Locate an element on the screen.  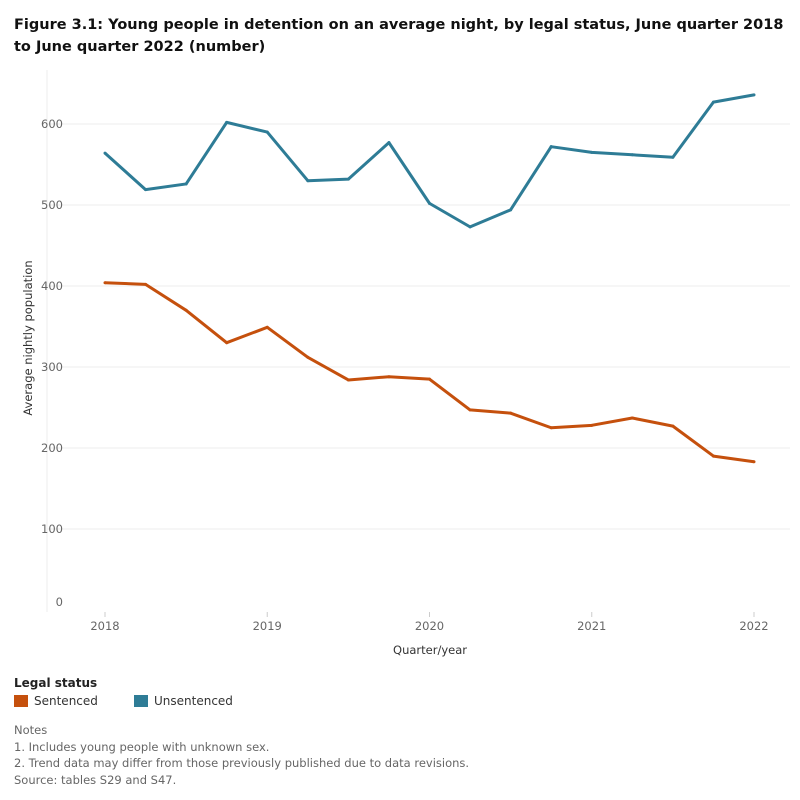
y-tick-label: 200 is located at coordinates (52, 448).